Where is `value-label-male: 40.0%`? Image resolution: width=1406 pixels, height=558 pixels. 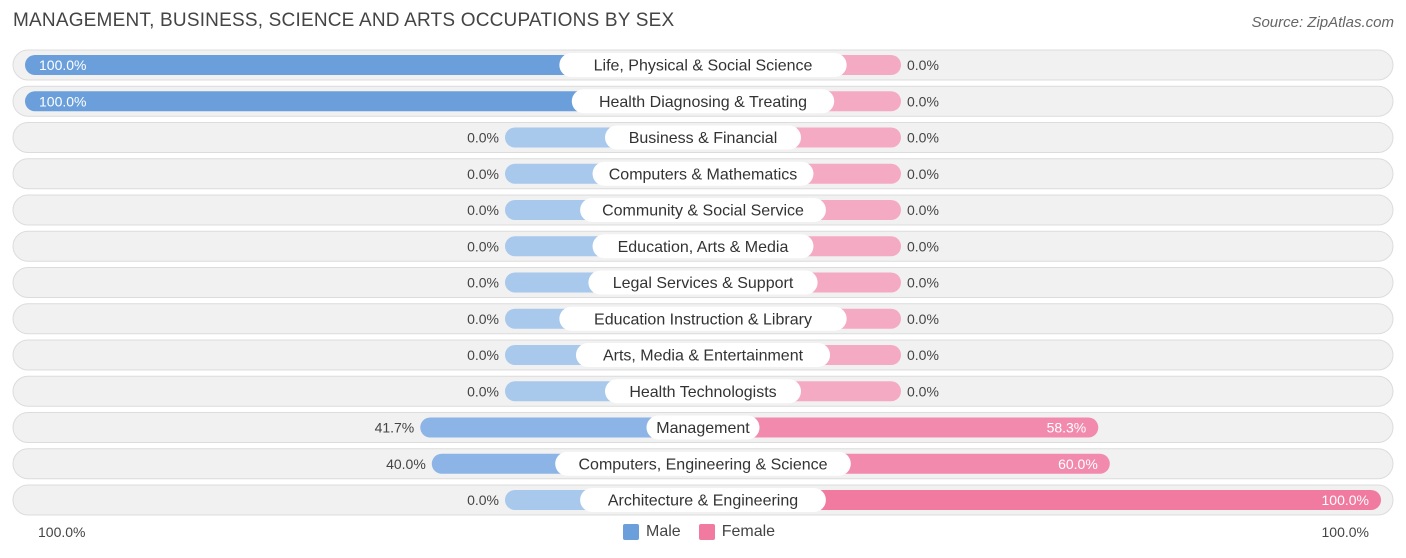
value-label-male: 40.0% is located at coordinates (406, 464).